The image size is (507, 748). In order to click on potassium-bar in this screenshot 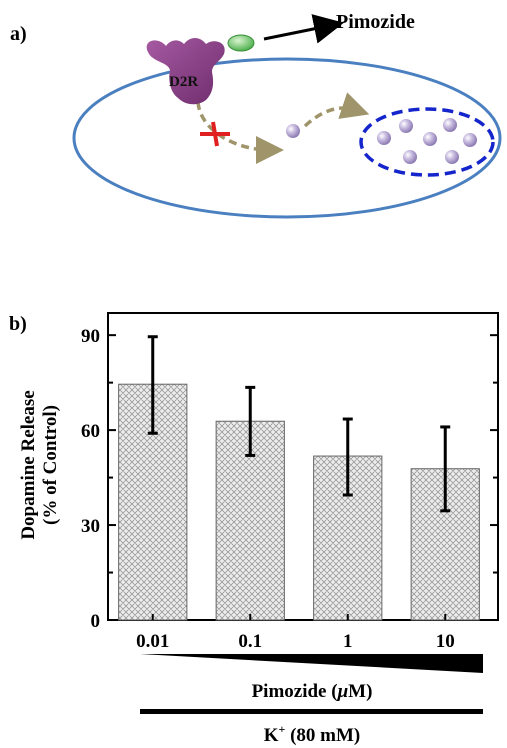, I will do `click(311, 711)`.